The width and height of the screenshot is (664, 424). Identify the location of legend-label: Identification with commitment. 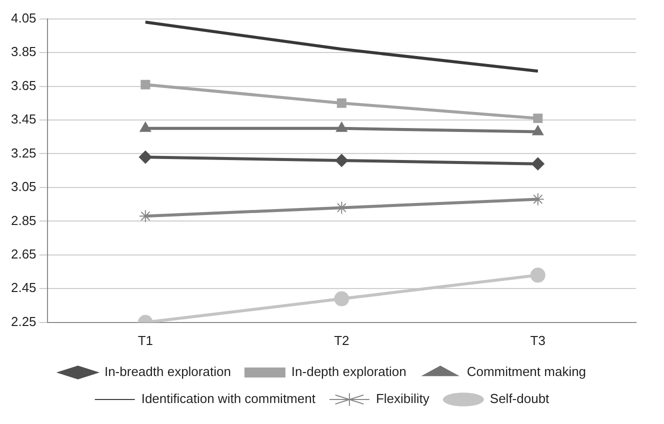
(228, 398).